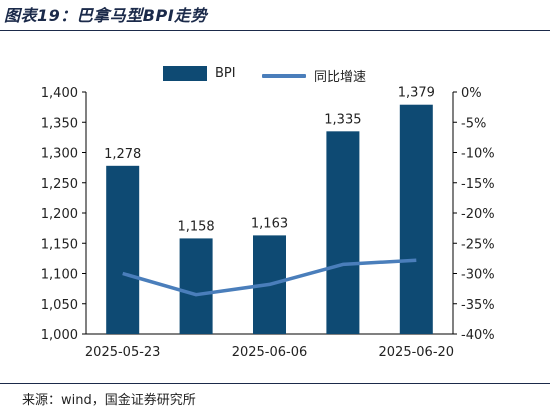 Image resolution: width=550 pixels, height=413 pixels. I want to click on y-right-tick-label: 0%, so click(471, 93).